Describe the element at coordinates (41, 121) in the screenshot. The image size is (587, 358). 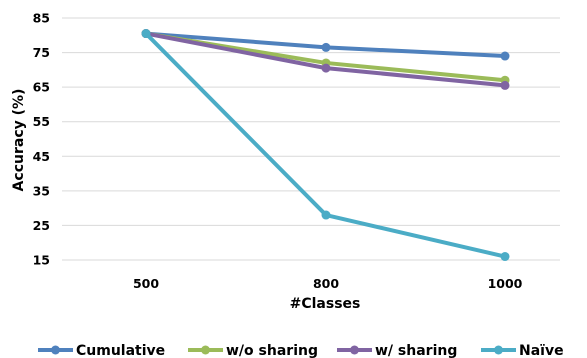
I see `y-tick-label: 55` at that location.